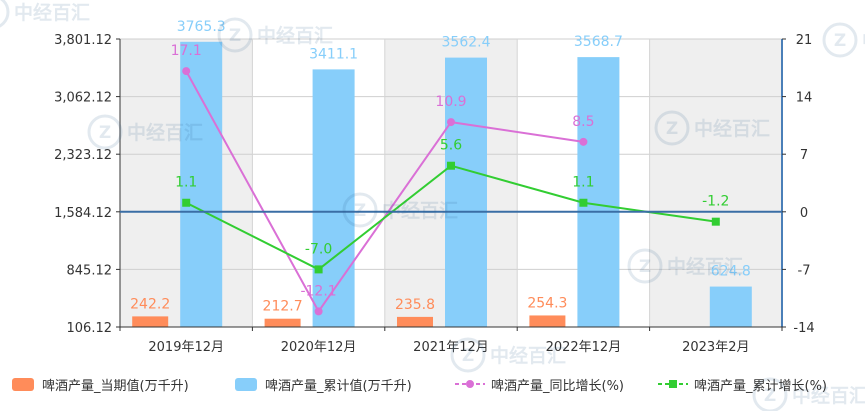 The image size is (865, 411). Describe the element at coordinates (466, 43) in the screenshot. I see `data-label-cumulative: 3562.4` at that location.